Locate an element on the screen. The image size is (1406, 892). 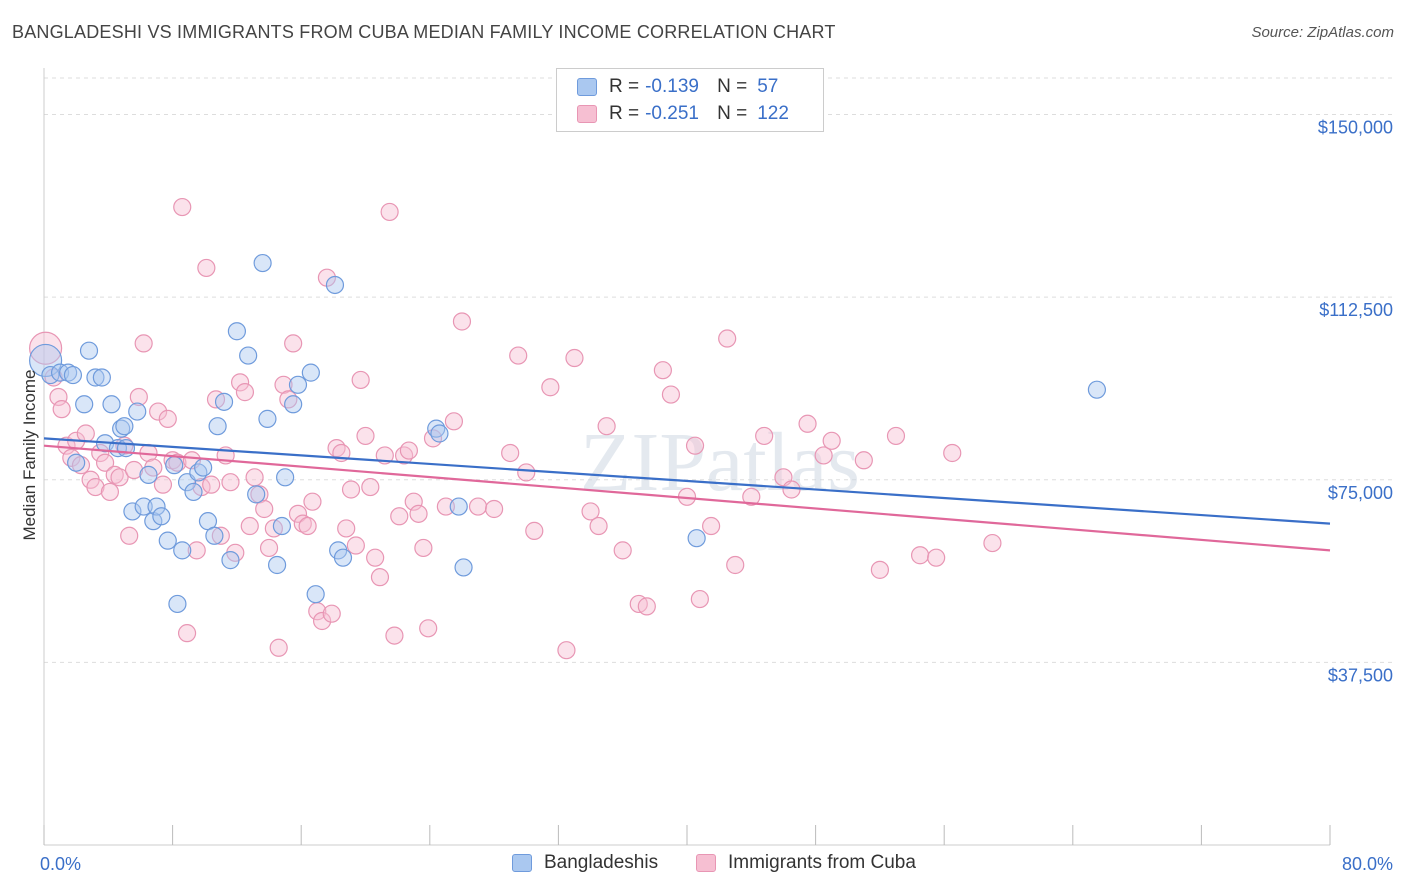
y-tick-label: $37,500 is located at coordinates (1360, 675).